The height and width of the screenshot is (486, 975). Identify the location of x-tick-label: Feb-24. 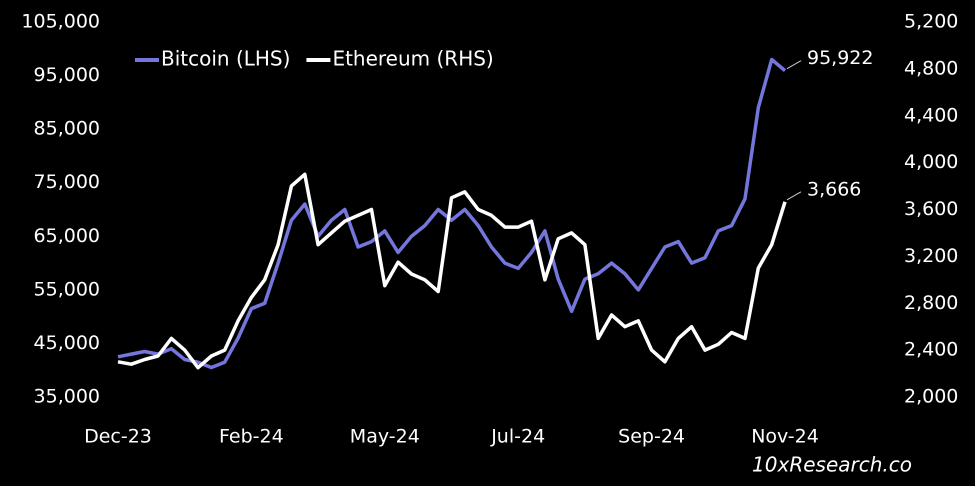
(251, 437).